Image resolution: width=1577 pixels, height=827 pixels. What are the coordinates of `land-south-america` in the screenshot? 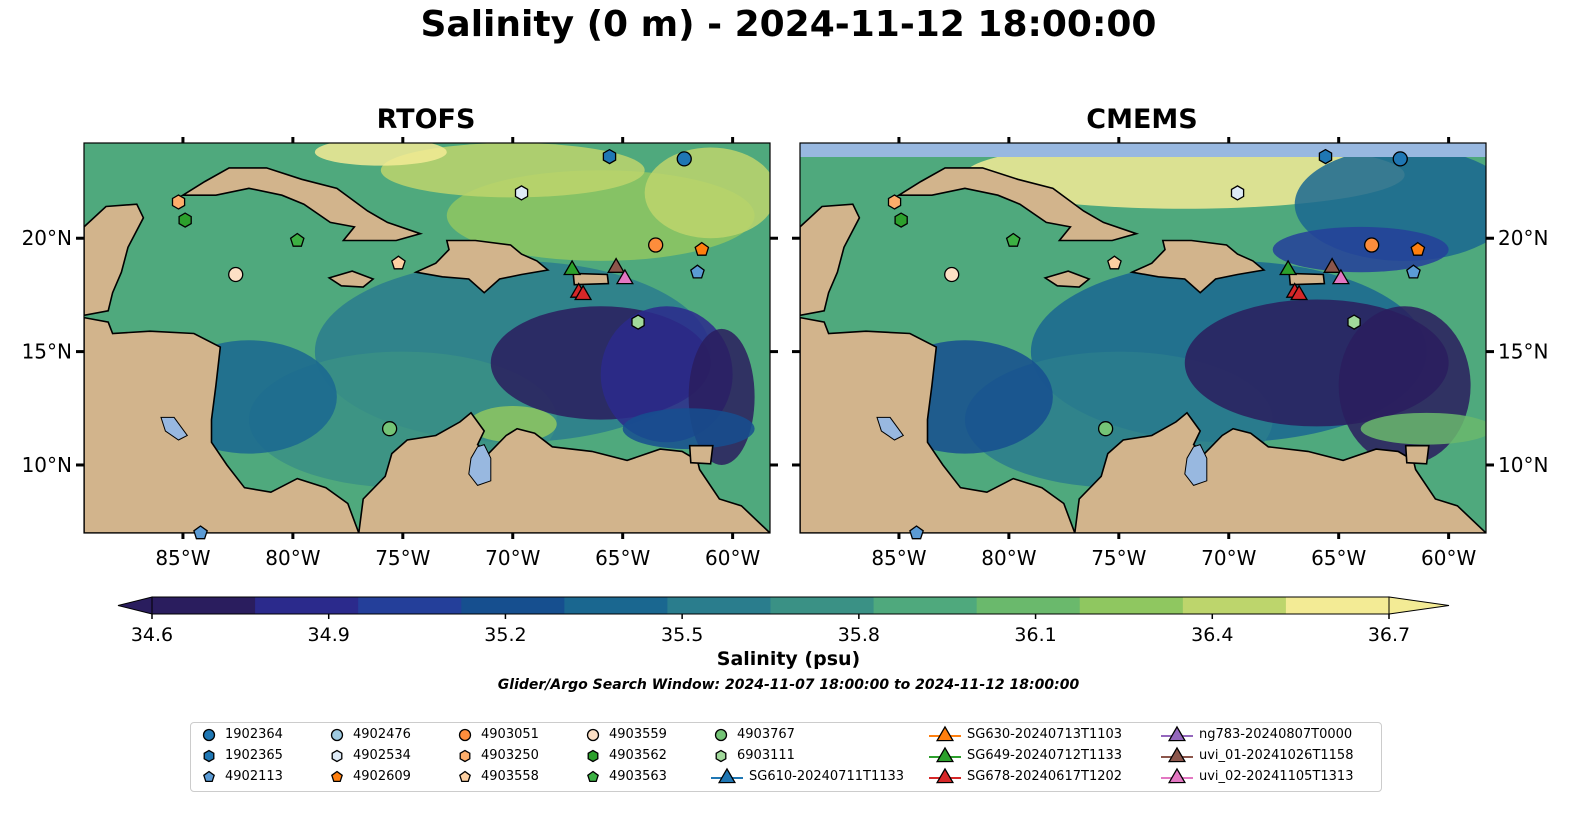 It's located at (563, 472).